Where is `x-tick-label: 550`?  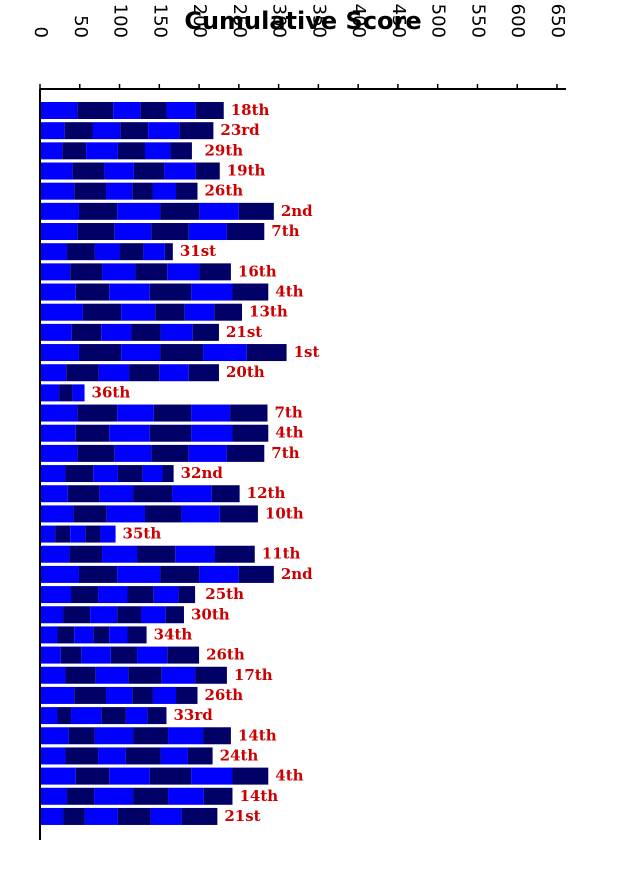 x-tick-label: 550 is located at coordinates (477, 21).